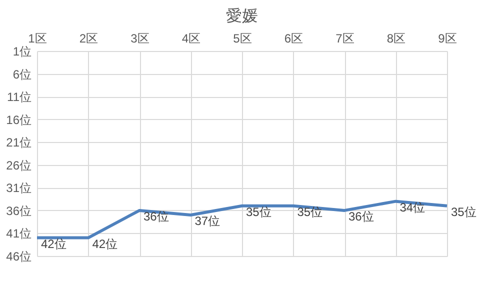 The height and width of the screenshot is (303, 494). I want to click on y-tick-label: 6位, so click(22, 74).